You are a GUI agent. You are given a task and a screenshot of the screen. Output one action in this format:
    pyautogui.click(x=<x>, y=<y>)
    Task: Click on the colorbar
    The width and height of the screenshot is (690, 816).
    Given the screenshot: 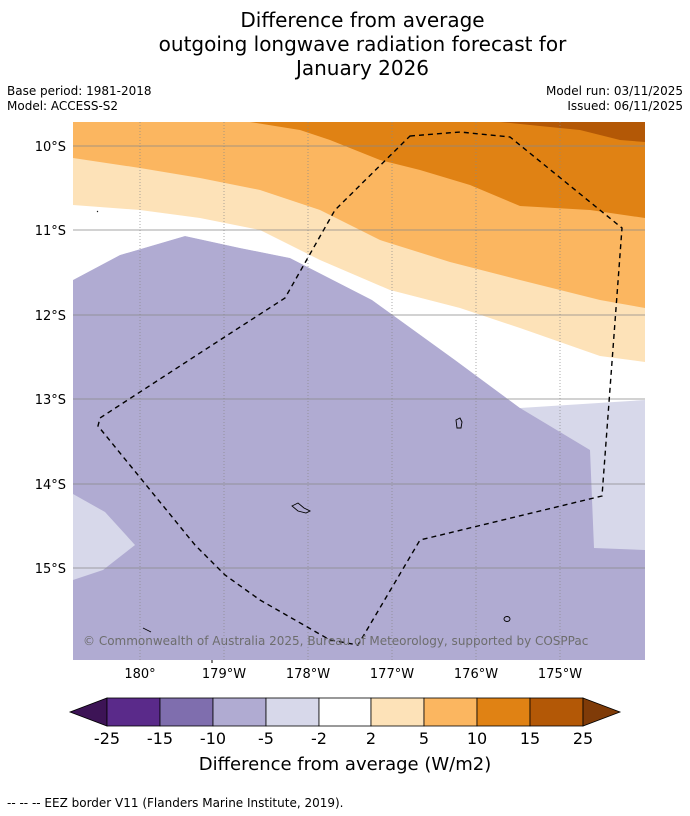 What is the action you would take?
    pyautogui.click(x=345, y=712)
    